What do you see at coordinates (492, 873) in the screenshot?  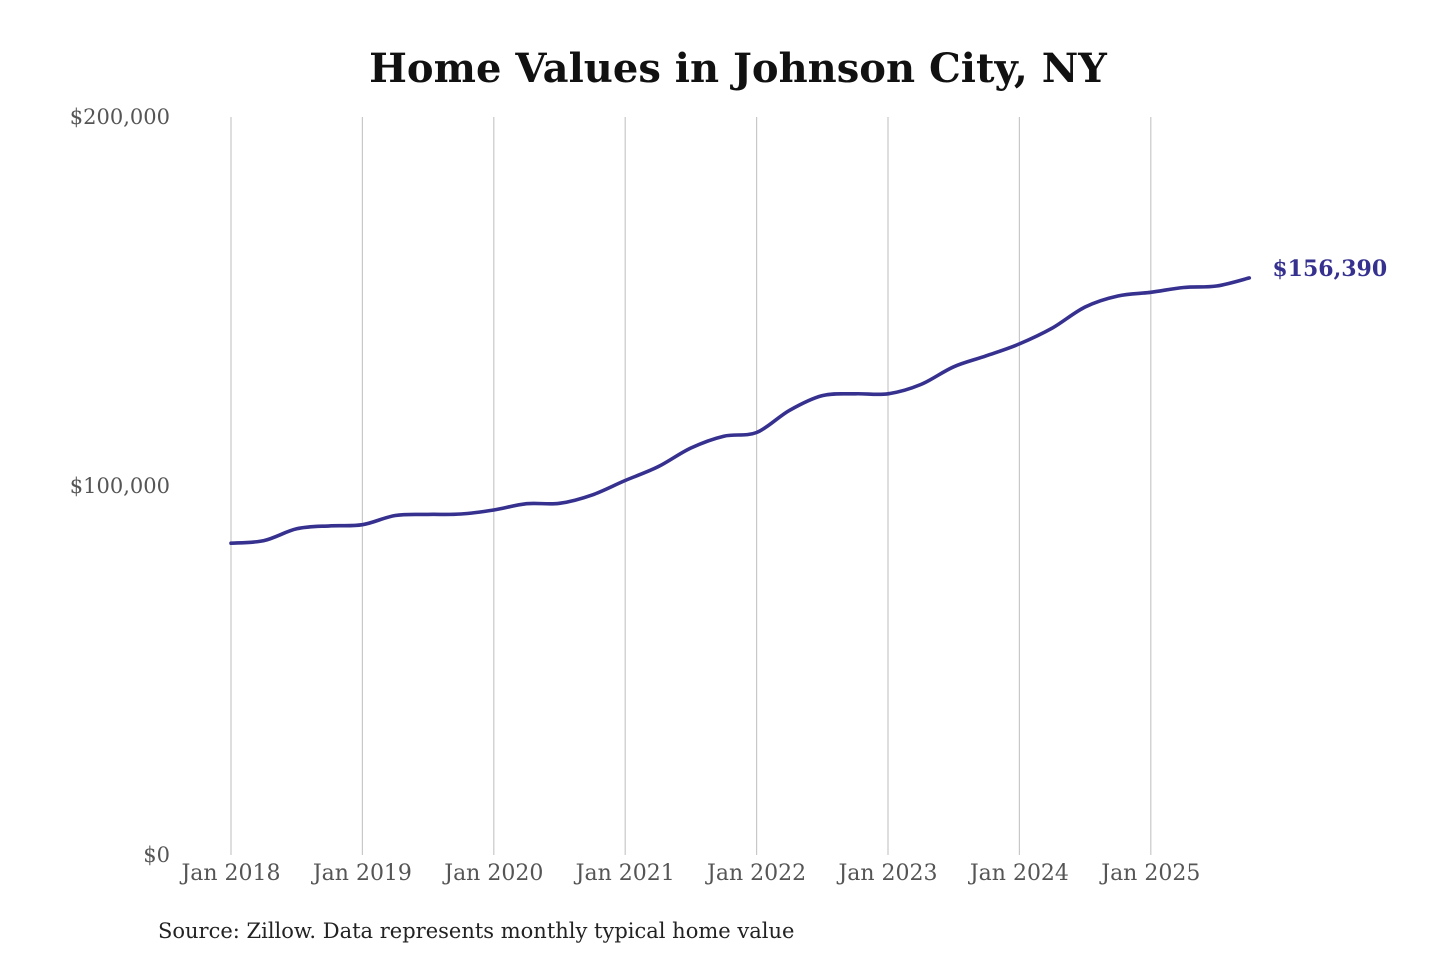 I see `x-tick-label: Jan 2020` at bounding box center [492, 873].